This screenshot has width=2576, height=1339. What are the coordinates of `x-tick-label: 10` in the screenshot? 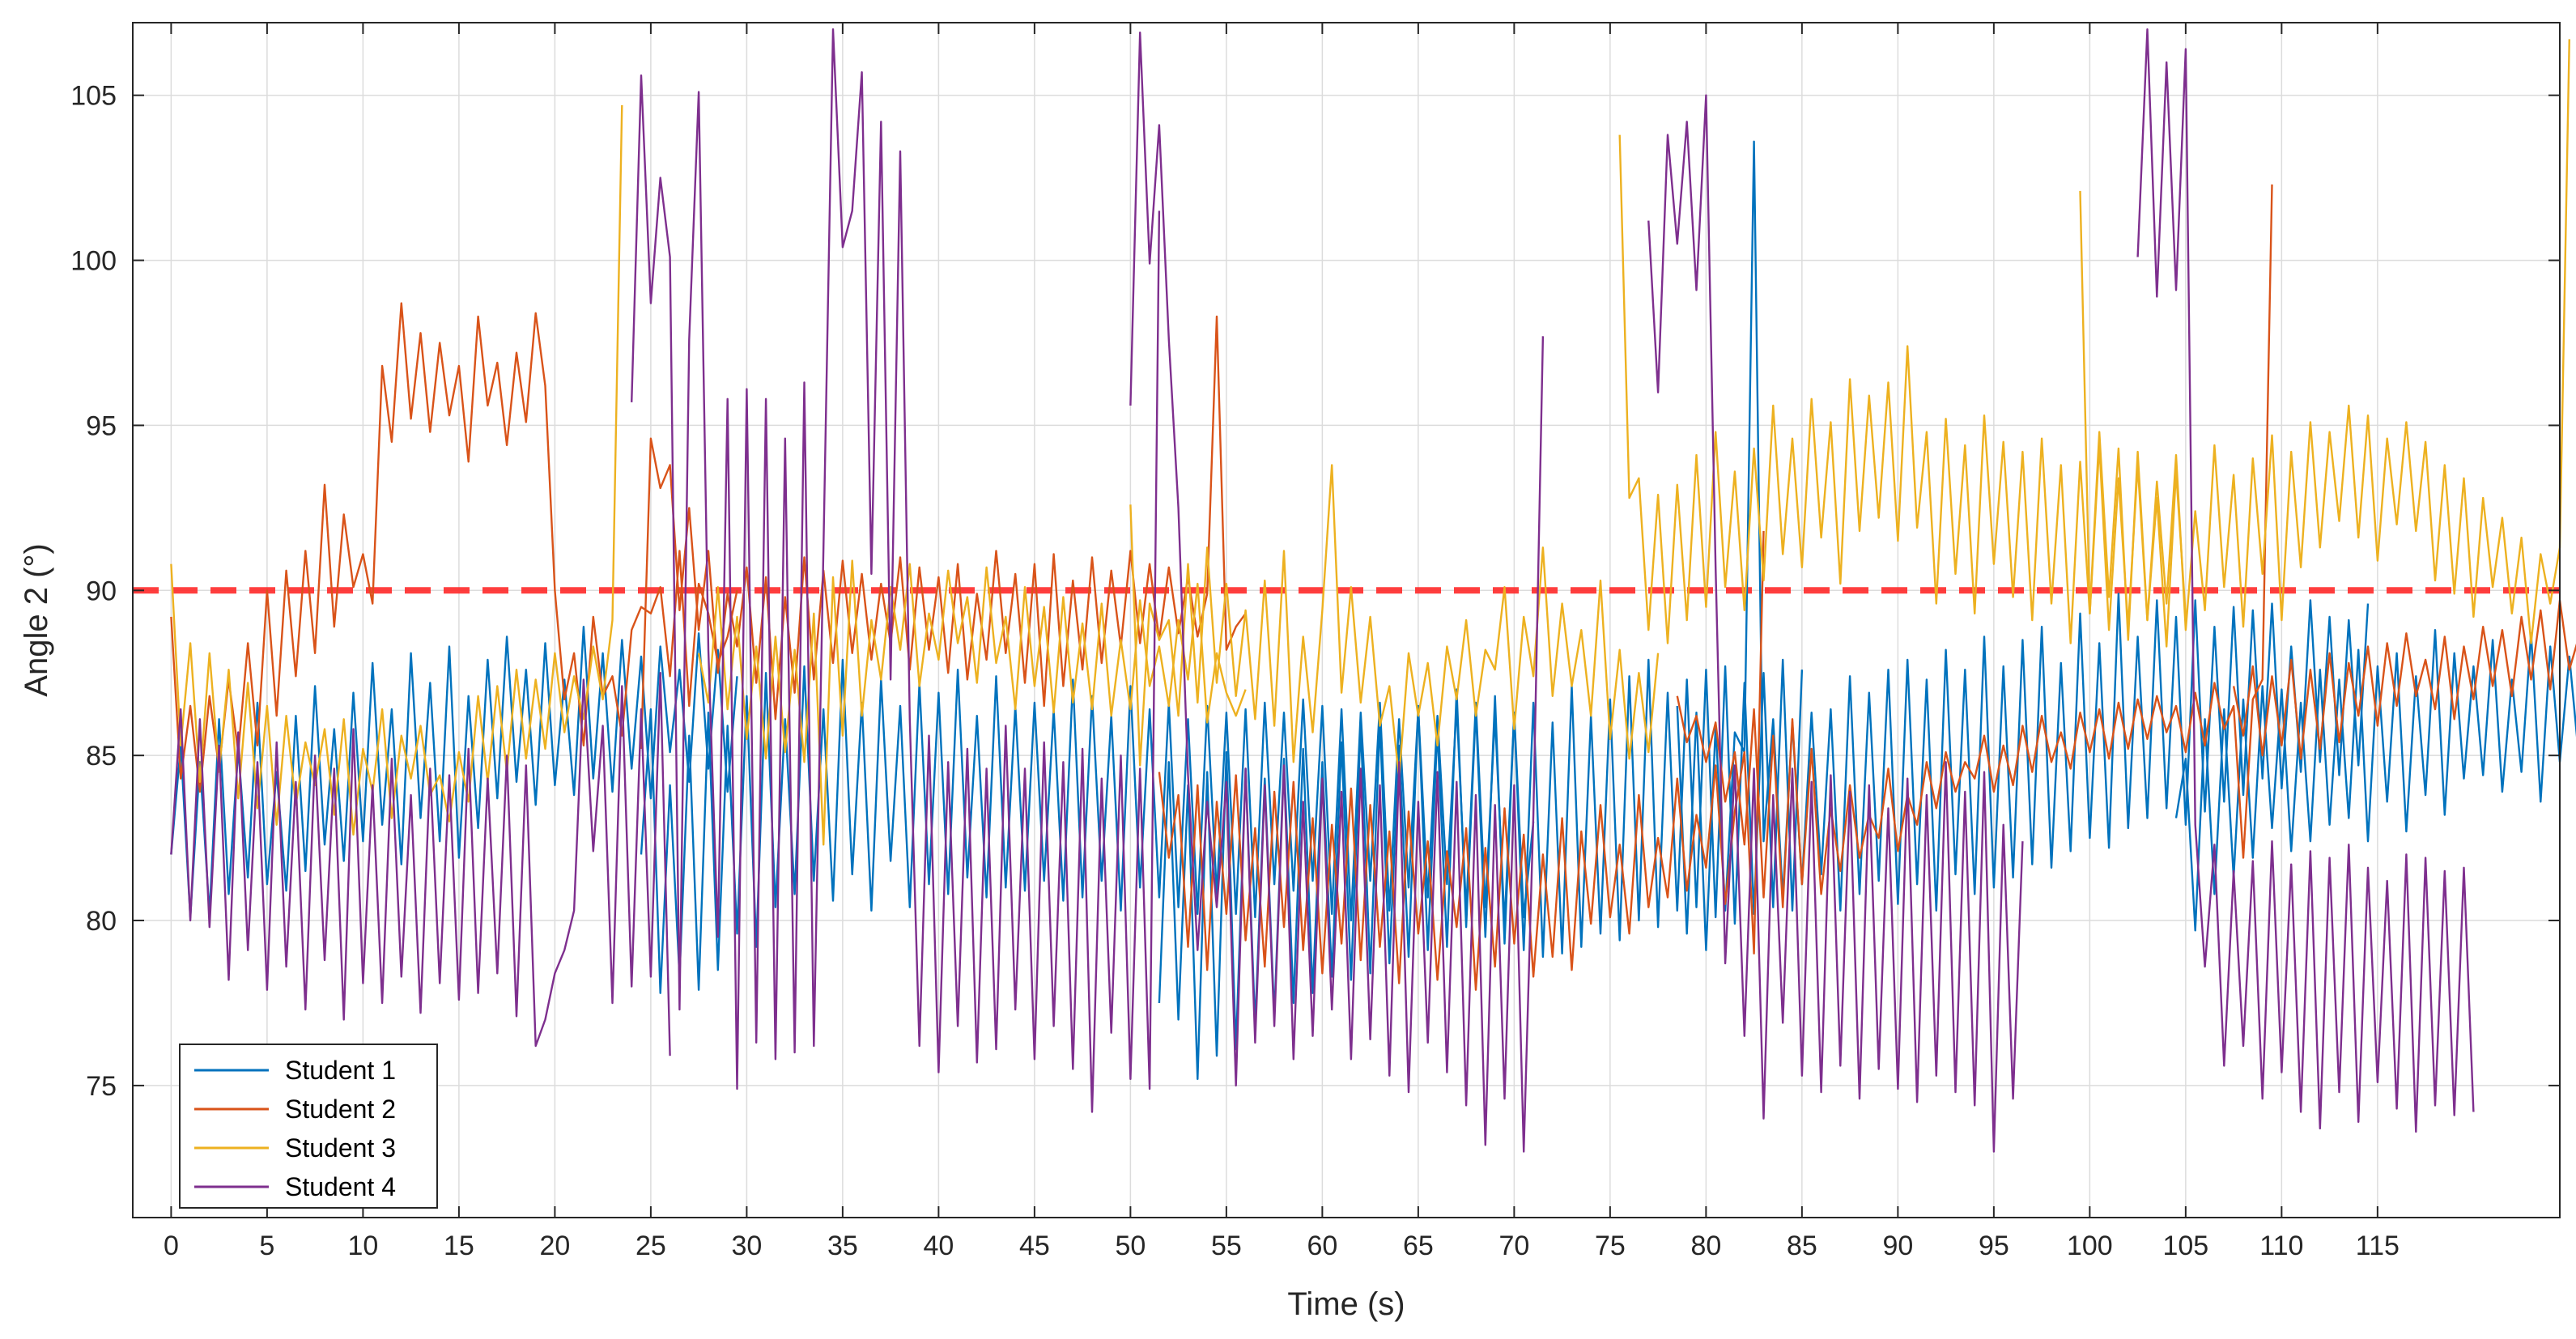 It's located at (363, 1246).